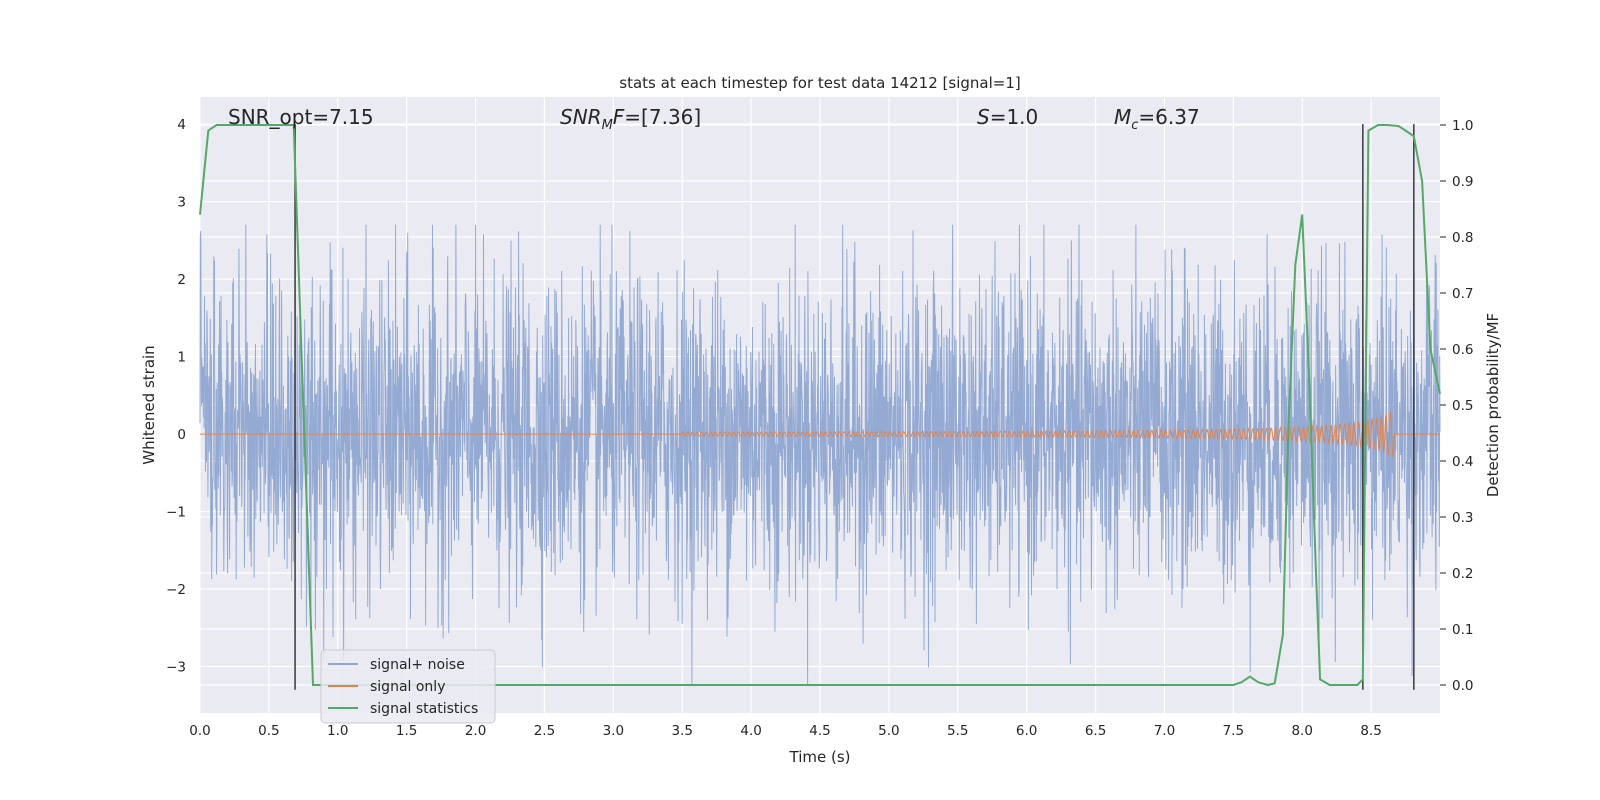  Describe the element at coordinates (613, 731) in the screenshot. I see `x-tick-label: 3.0` at that location.